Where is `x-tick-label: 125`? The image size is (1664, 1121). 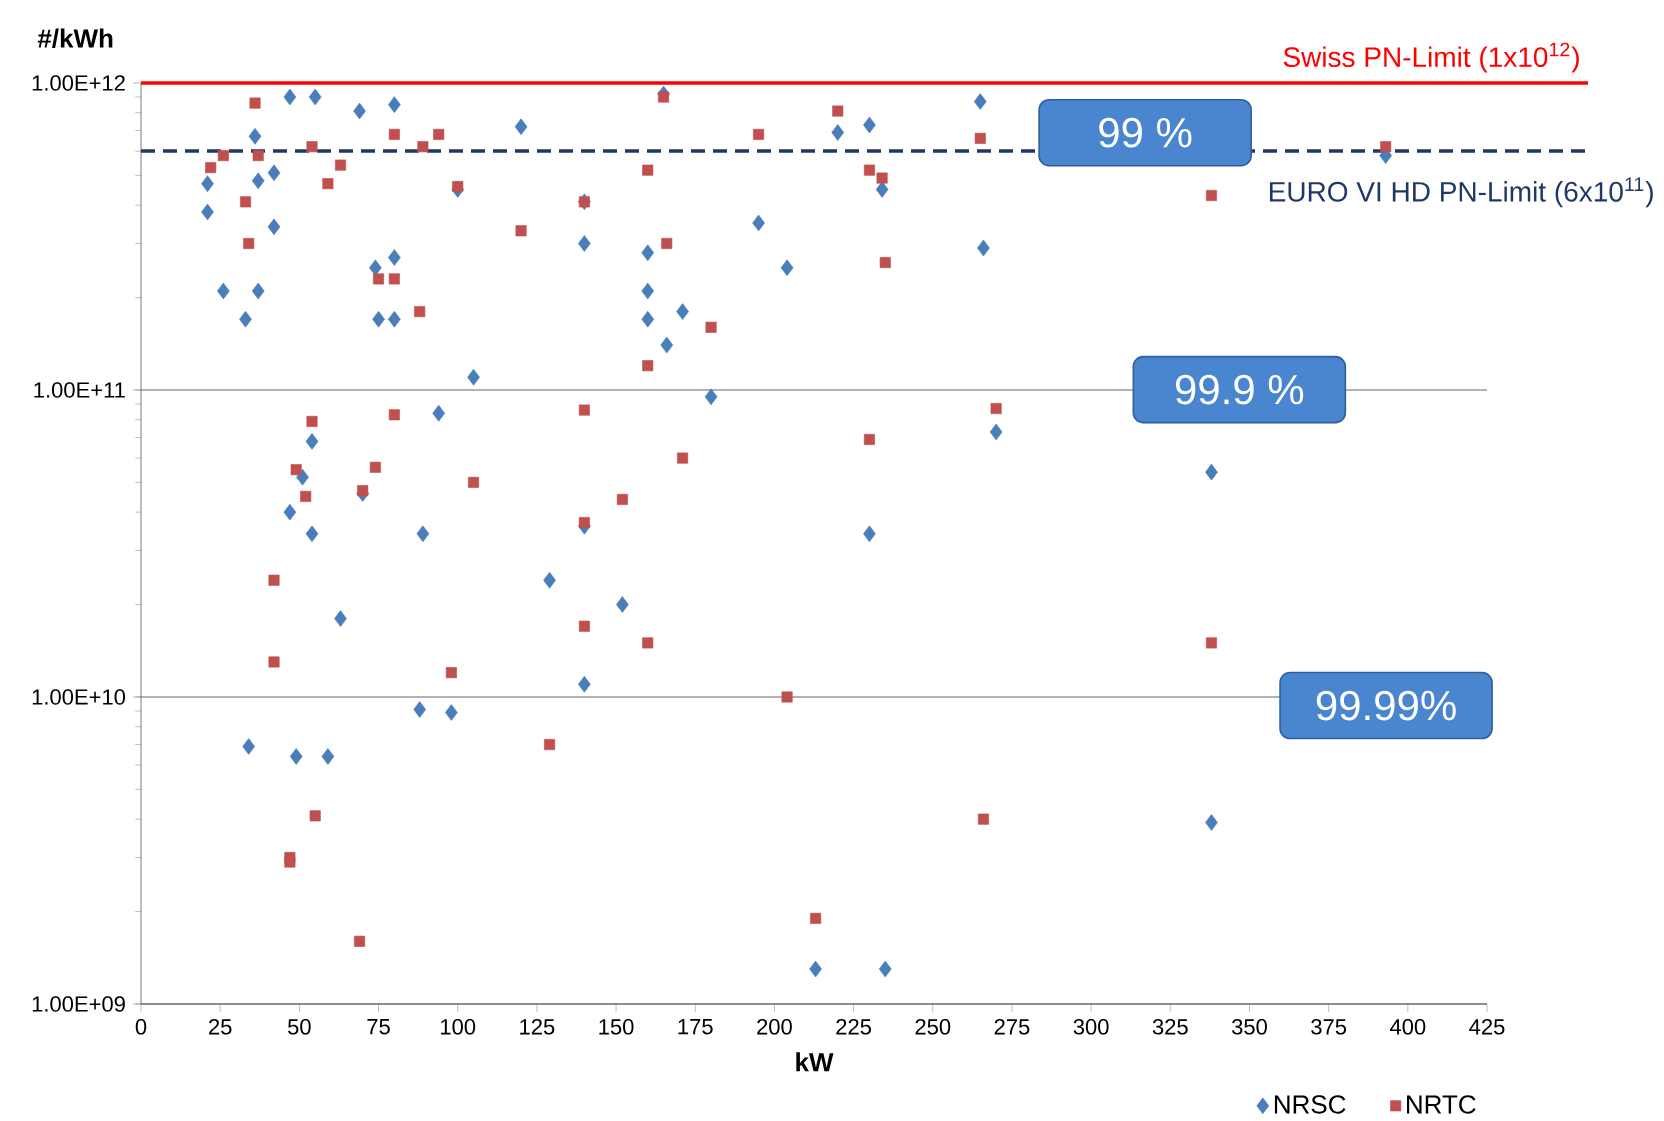 x-tick-label: 125 is located at coordinates (537, 1027).